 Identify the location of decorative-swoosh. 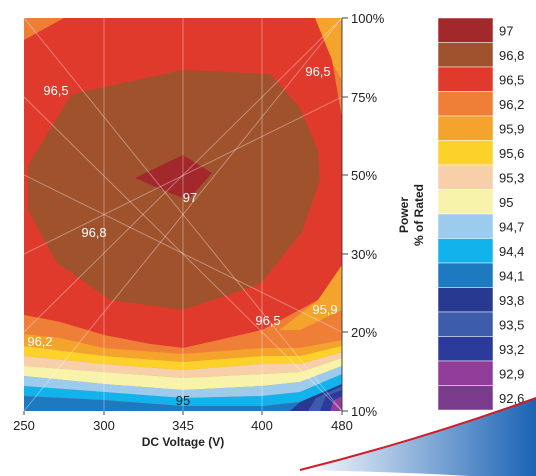
(418, 437).